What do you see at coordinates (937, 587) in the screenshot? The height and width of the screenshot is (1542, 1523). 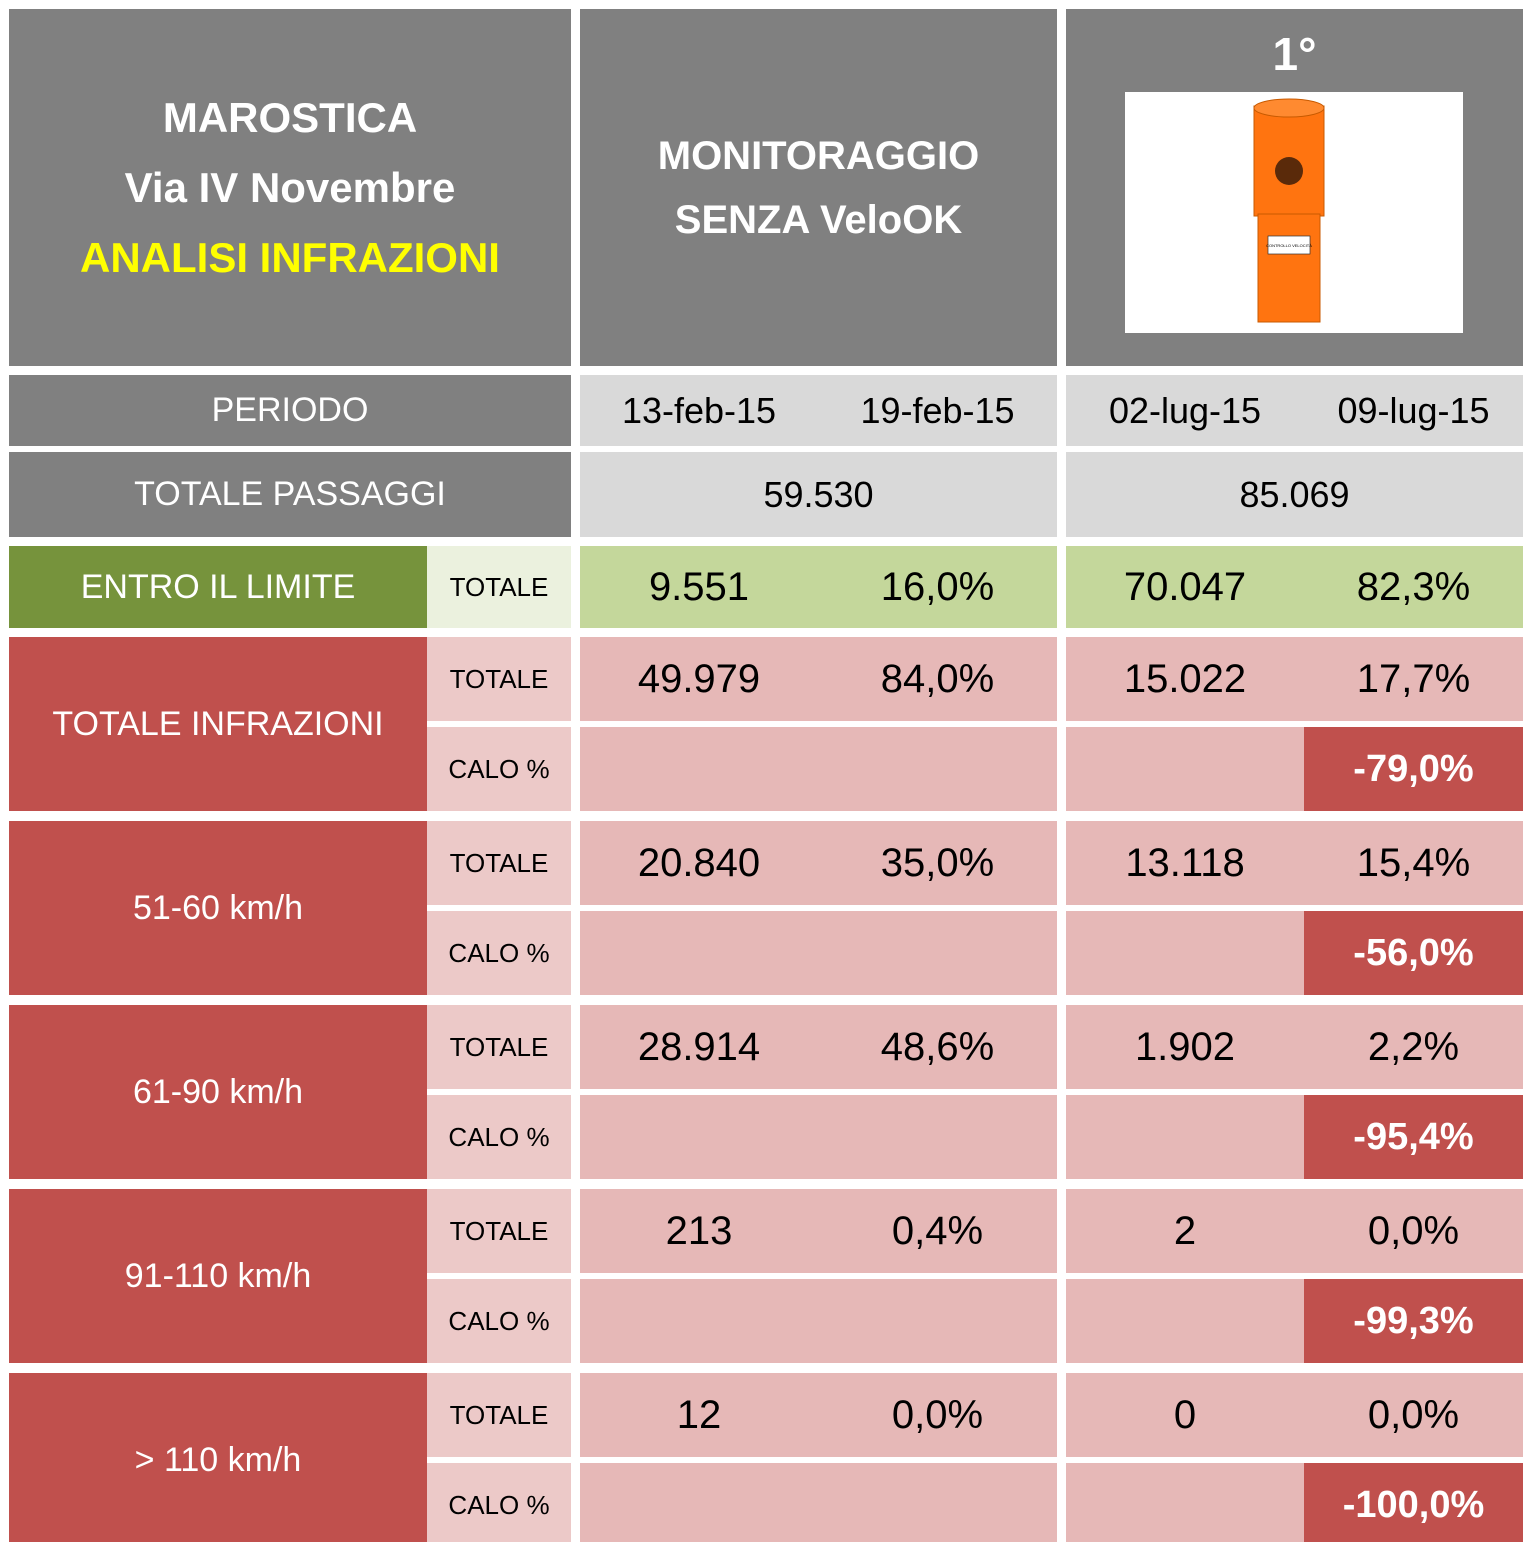 I see `value-cell: 16,0%` at bounding box center [937, 587].